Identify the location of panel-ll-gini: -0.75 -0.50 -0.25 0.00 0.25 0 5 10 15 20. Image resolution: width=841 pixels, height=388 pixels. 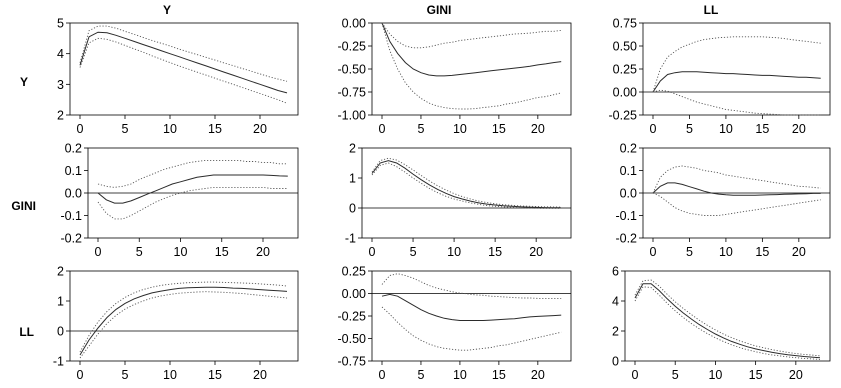
(455, 323).